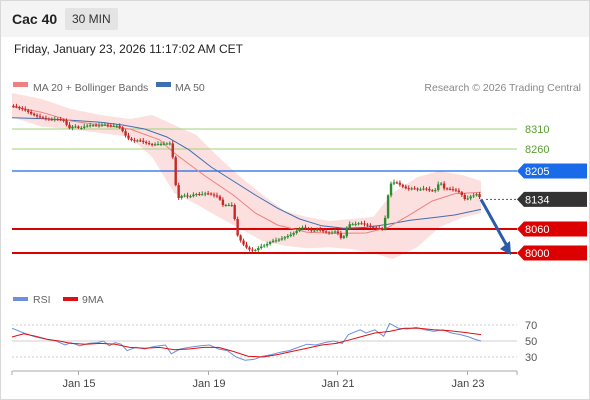  Describe the element at coordinates (91, 19) in the screenshot. I see `timeframe-button: 30 MIN` at that location.